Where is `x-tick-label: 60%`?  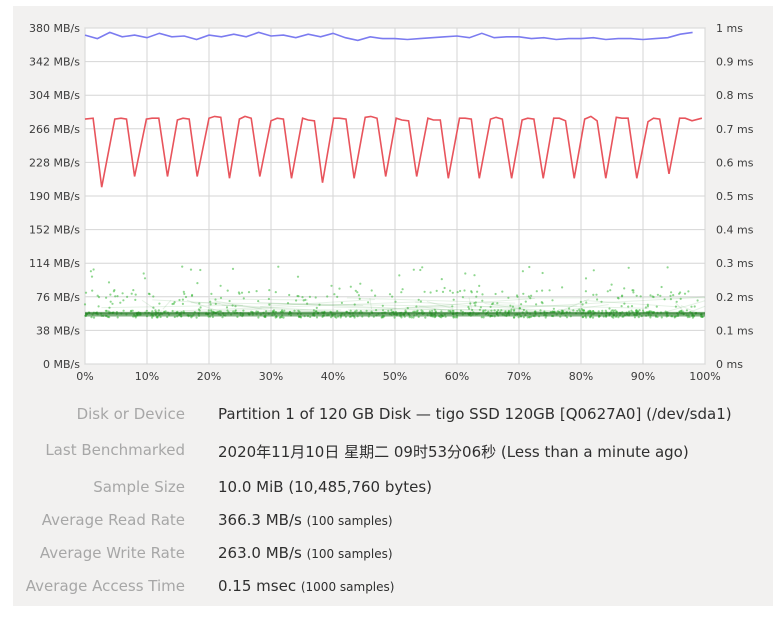
x-tick-label: 60% is located at coordinates (457, 376).